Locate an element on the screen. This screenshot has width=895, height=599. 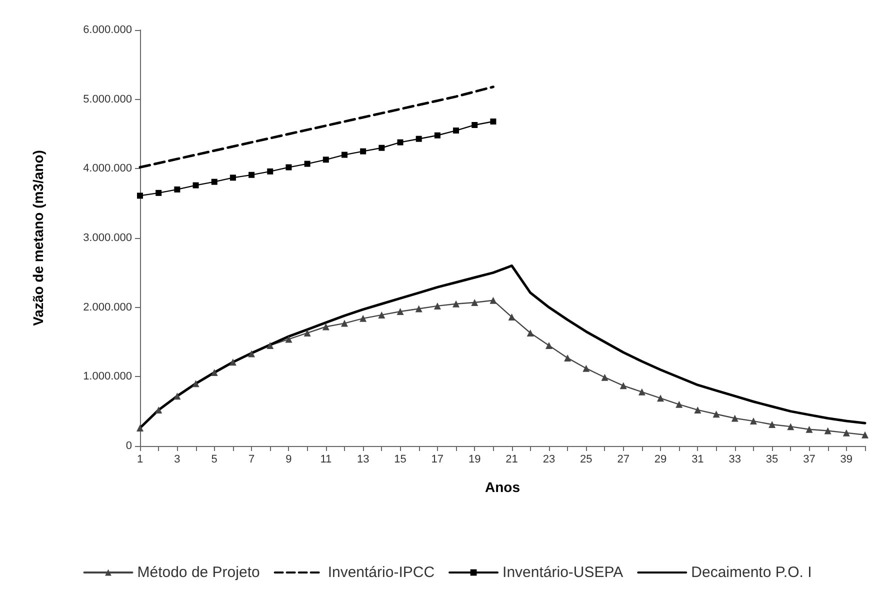
y-tick-label: 6.000.000 is located at coordinates (107, 30).